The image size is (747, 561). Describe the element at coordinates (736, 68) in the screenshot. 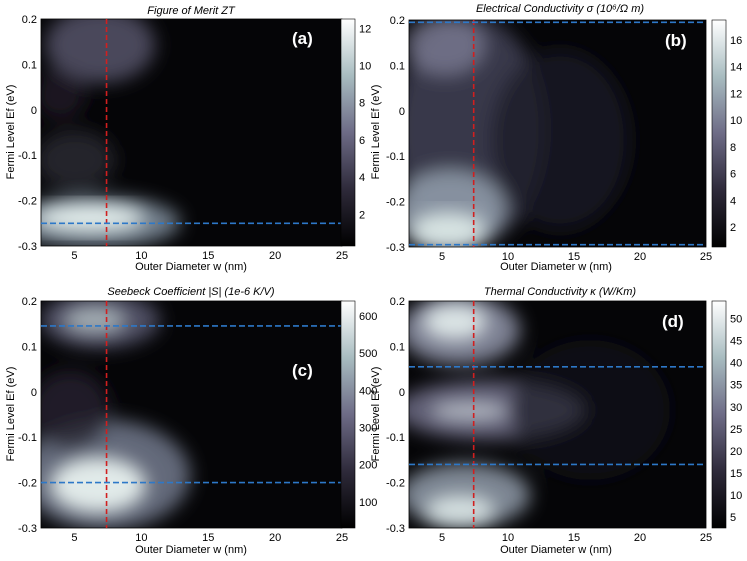

I see `colorbar-tick-label: 14` at that location.